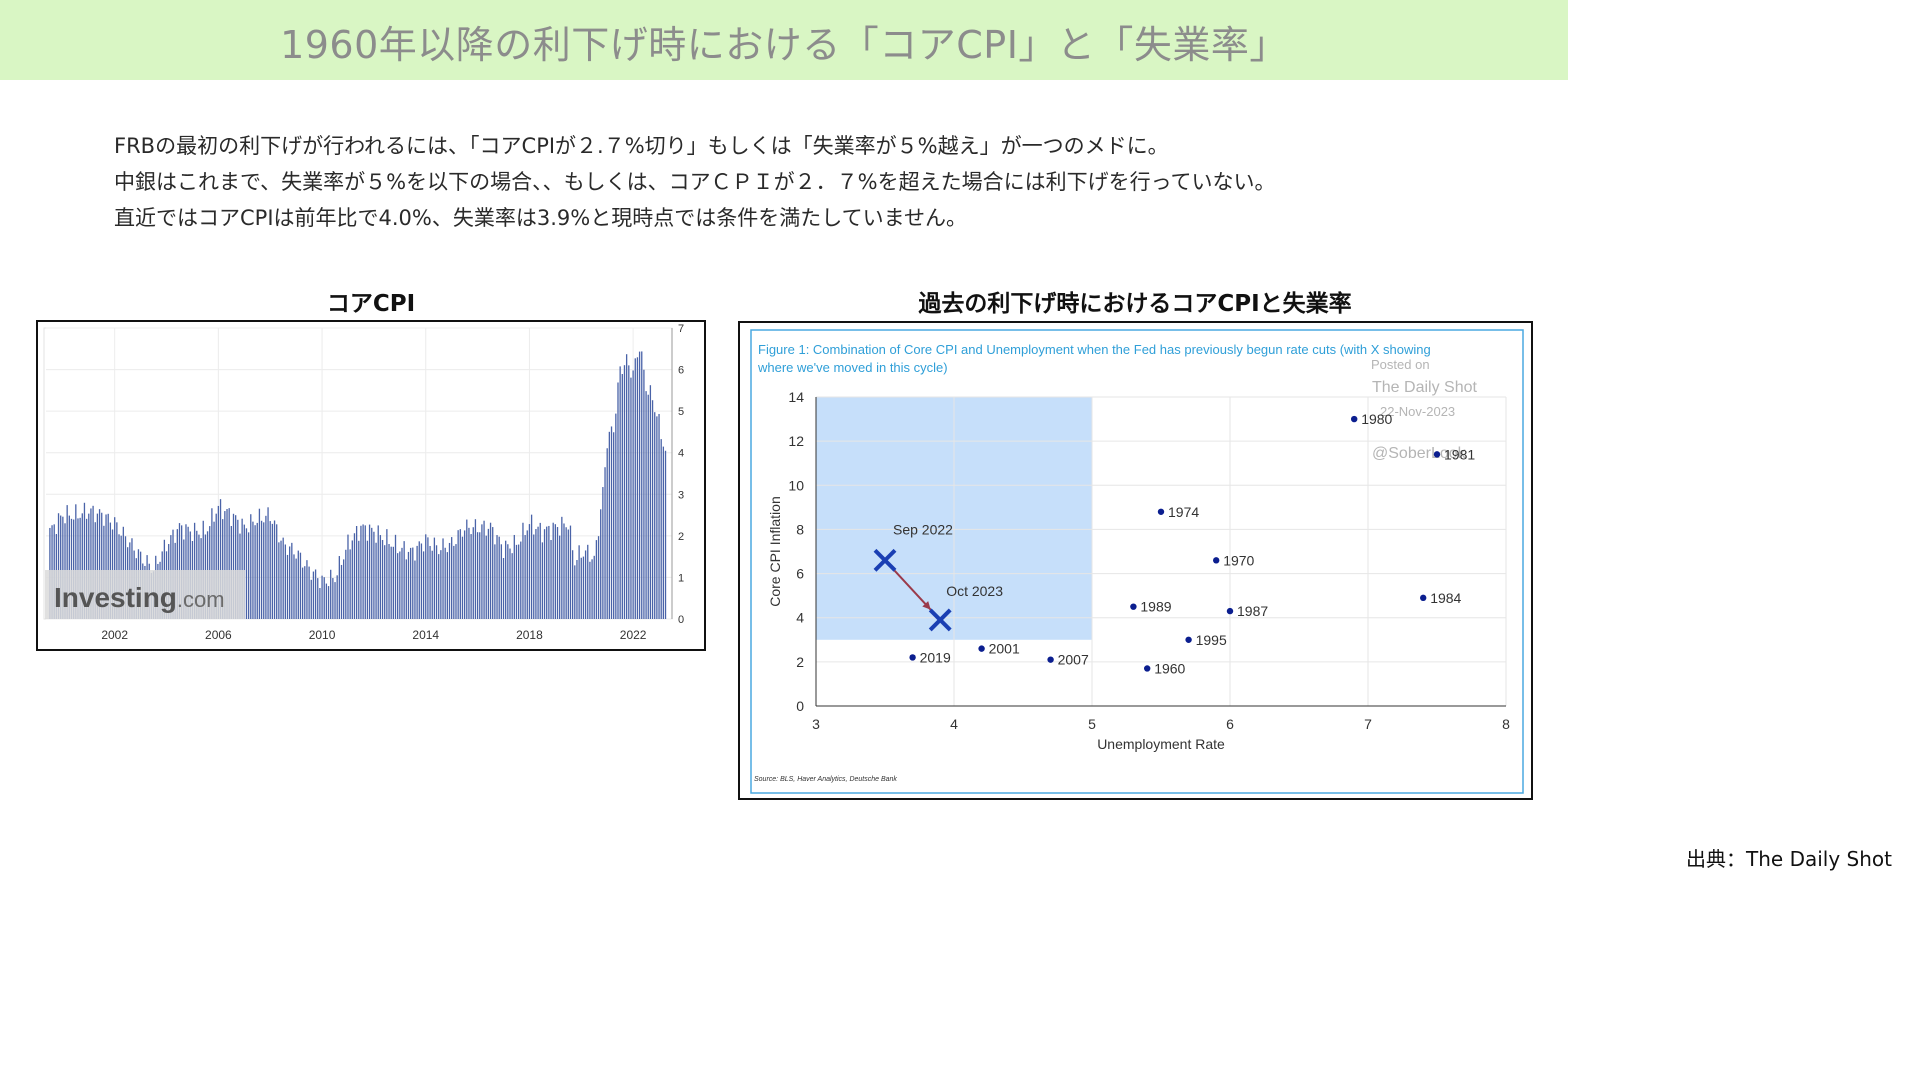 The width and height of the screenshot is (1920, 1080). I want to click on trend-arrow, so click(912, 590).